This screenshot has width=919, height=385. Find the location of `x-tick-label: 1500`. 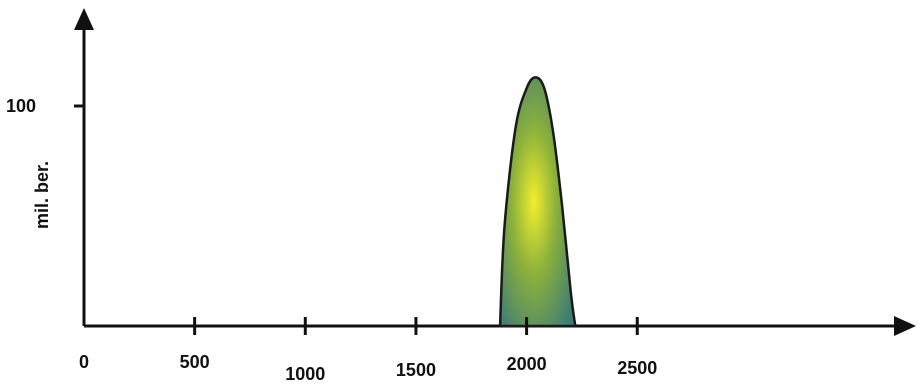

x-tick-label: 1500 is located at coordinates (416, 370).